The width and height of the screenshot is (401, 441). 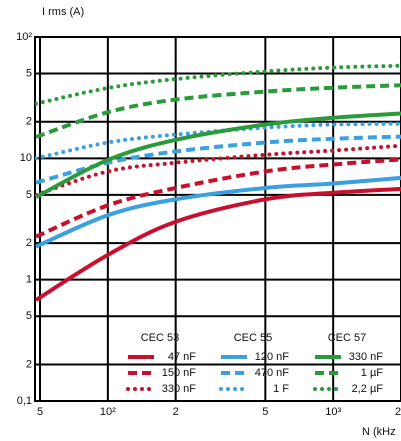 What do you see at coordinates (26, 158) in the screenshot?
I see `y-tick-label: 10` at bounding box center [26, 158].